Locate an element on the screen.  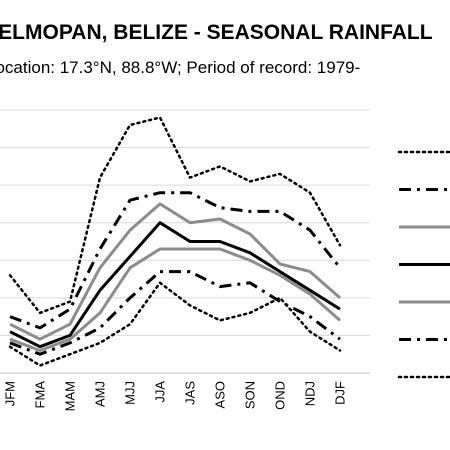
x-tick-label: JJA is located at coordinates (160, 392).